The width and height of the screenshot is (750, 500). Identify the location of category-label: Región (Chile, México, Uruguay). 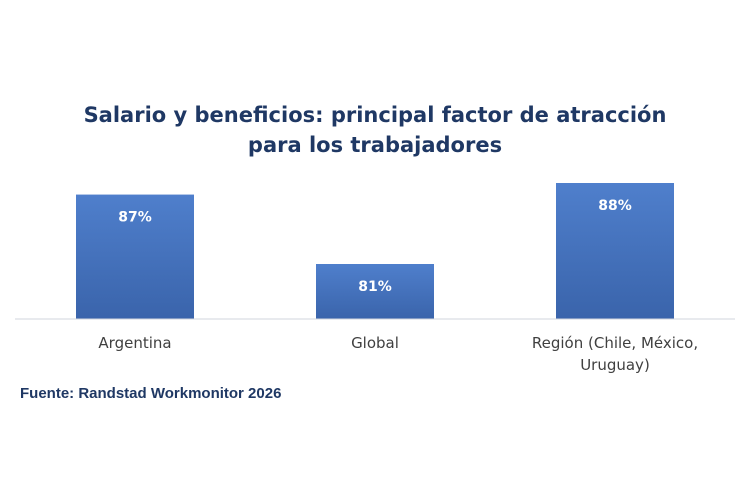
(615, 354).